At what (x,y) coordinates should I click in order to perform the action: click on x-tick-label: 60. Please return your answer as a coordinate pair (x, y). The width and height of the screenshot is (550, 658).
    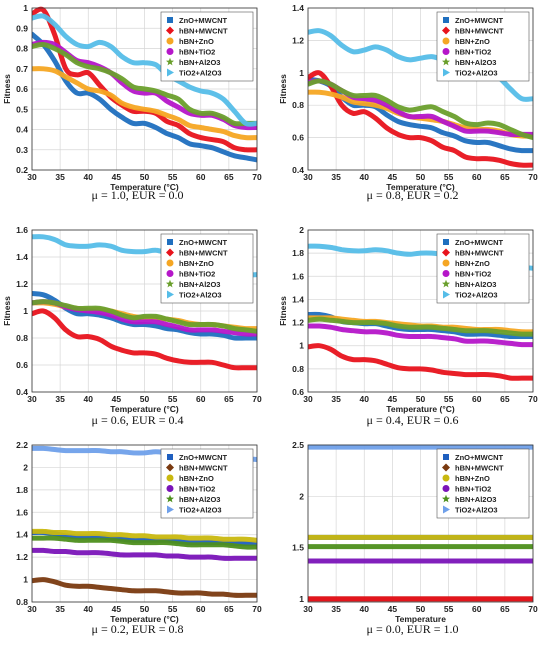
    Looking at the image, I should click on (477, 609).